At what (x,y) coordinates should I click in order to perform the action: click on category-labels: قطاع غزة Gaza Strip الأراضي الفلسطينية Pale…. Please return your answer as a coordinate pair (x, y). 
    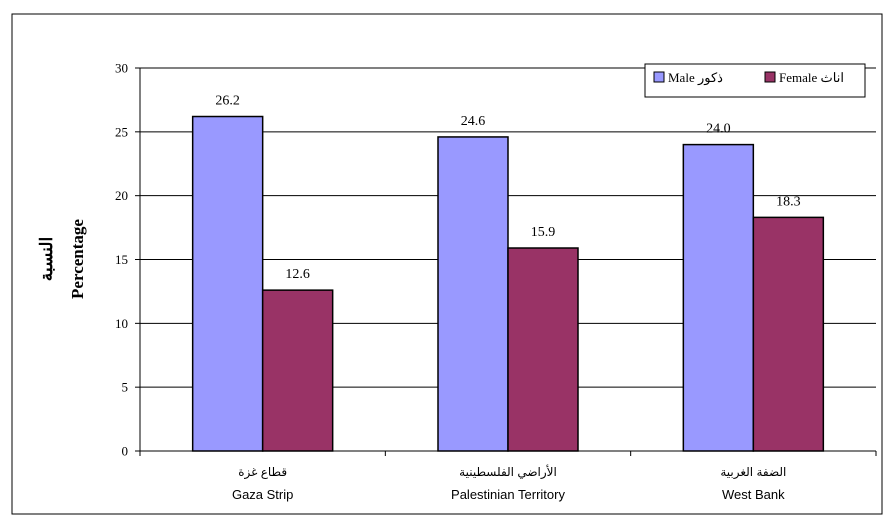
    Looking at the image, I should click on (509, 483).